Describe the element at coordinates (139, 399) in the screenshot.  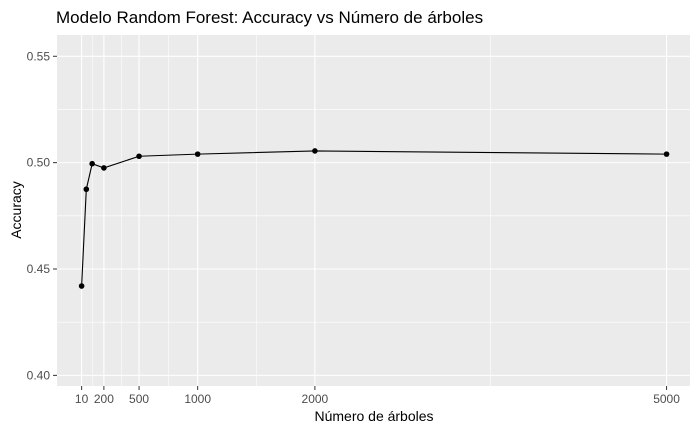
I see `x-tick-label: 500` at that location.